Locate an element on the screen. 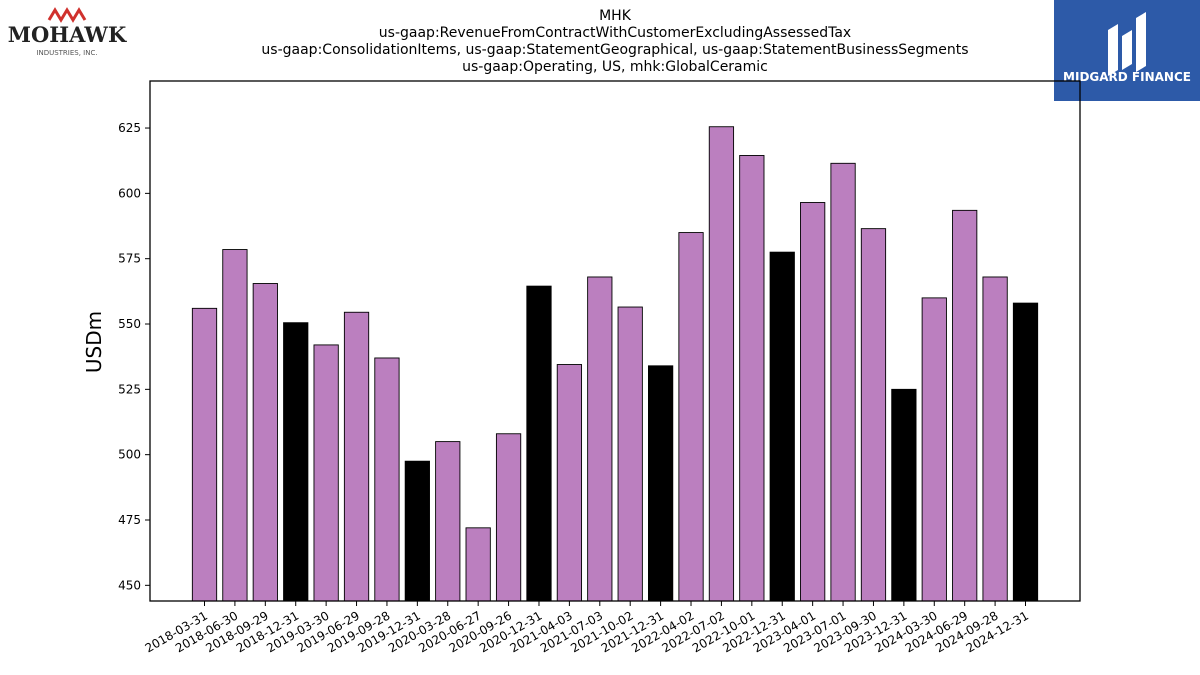 The width and height of the screenshot is (1200, 675). y-tick-label: 450 is located at coordinates (129, 585).